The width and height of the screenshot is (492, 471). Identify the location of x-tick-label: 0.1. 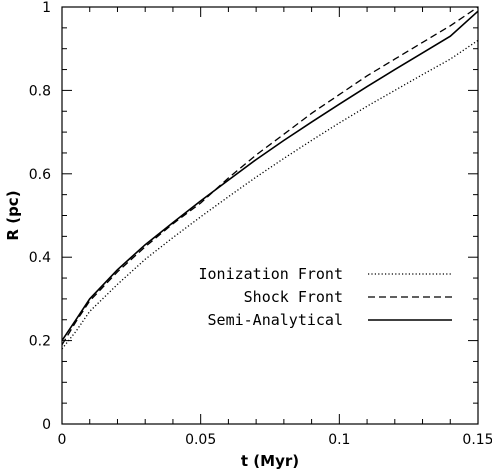
(339, 440).